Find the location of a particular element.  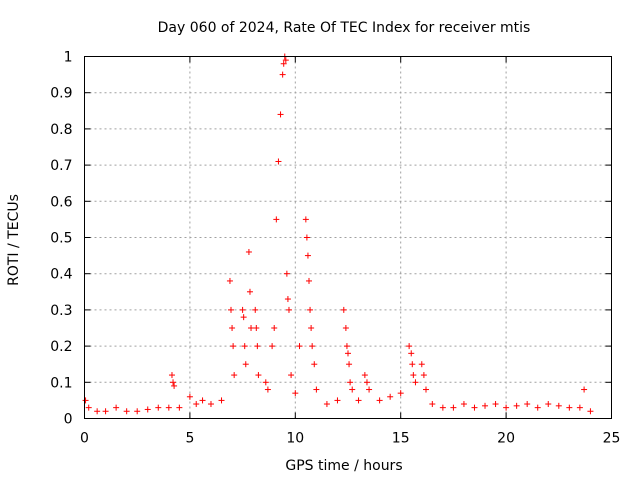

y-tick-label: 0.8 is located at coordinates (61, 130).